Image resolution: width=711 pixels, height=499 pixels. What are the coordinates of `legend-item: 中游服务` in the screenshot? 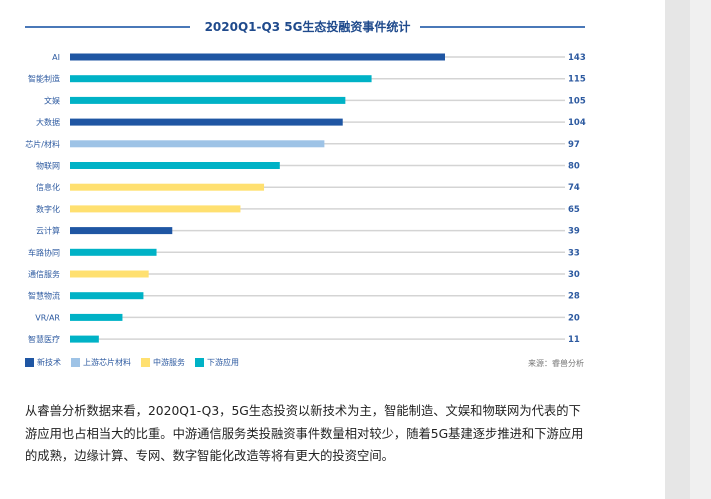 It's located at (163, 362).